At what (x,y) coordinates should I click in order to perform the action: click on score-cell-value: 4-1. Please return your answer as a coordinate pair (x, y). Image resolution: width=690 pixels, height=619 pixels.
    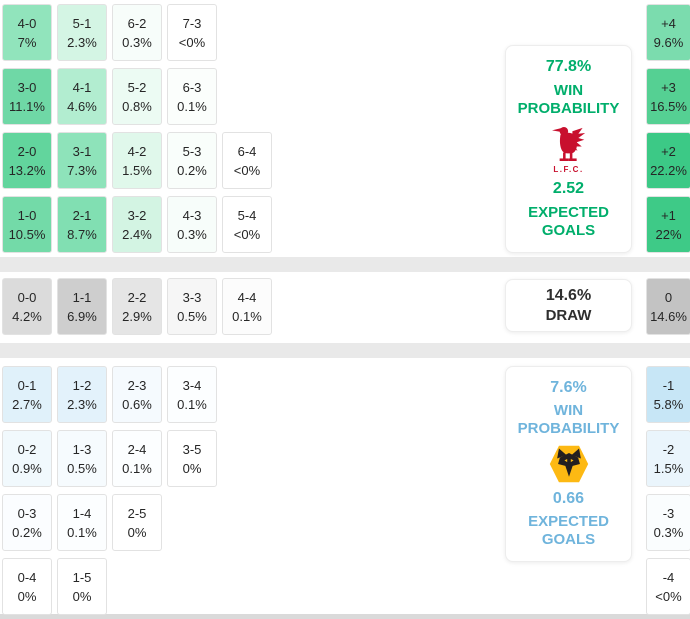
    Looking at the image, I should click on (82, 87).